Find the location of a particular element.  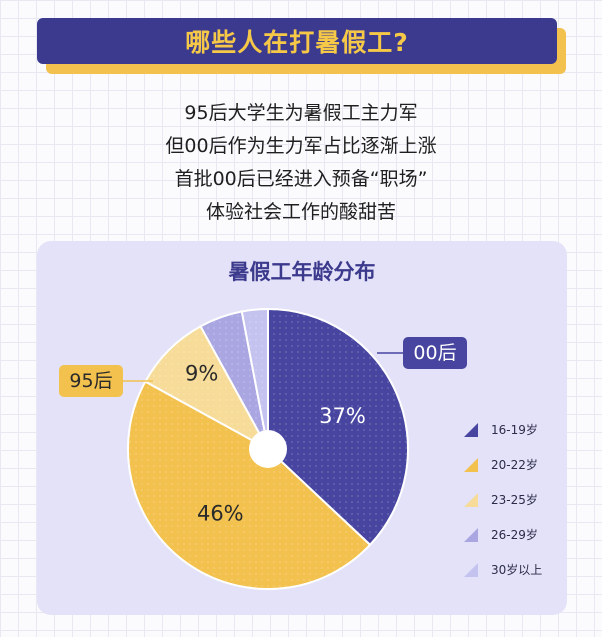

pie-value-label-2: 46% is located at coordinates (220, 514).